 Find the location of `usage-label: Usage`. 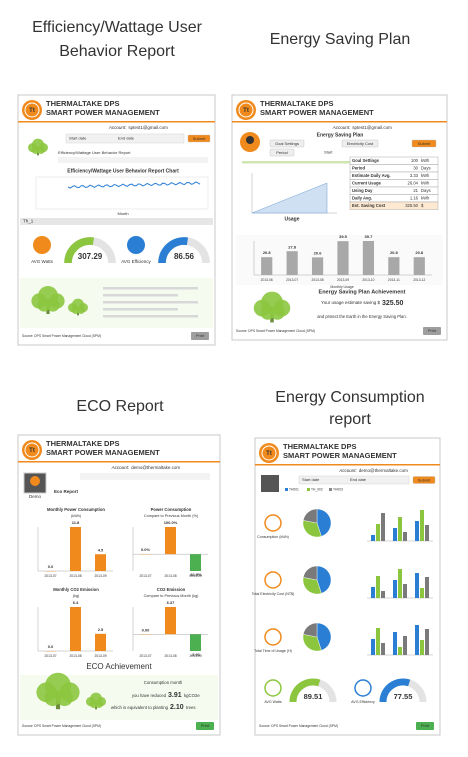

usage-label: Usage is located at coordinates (291, 219).